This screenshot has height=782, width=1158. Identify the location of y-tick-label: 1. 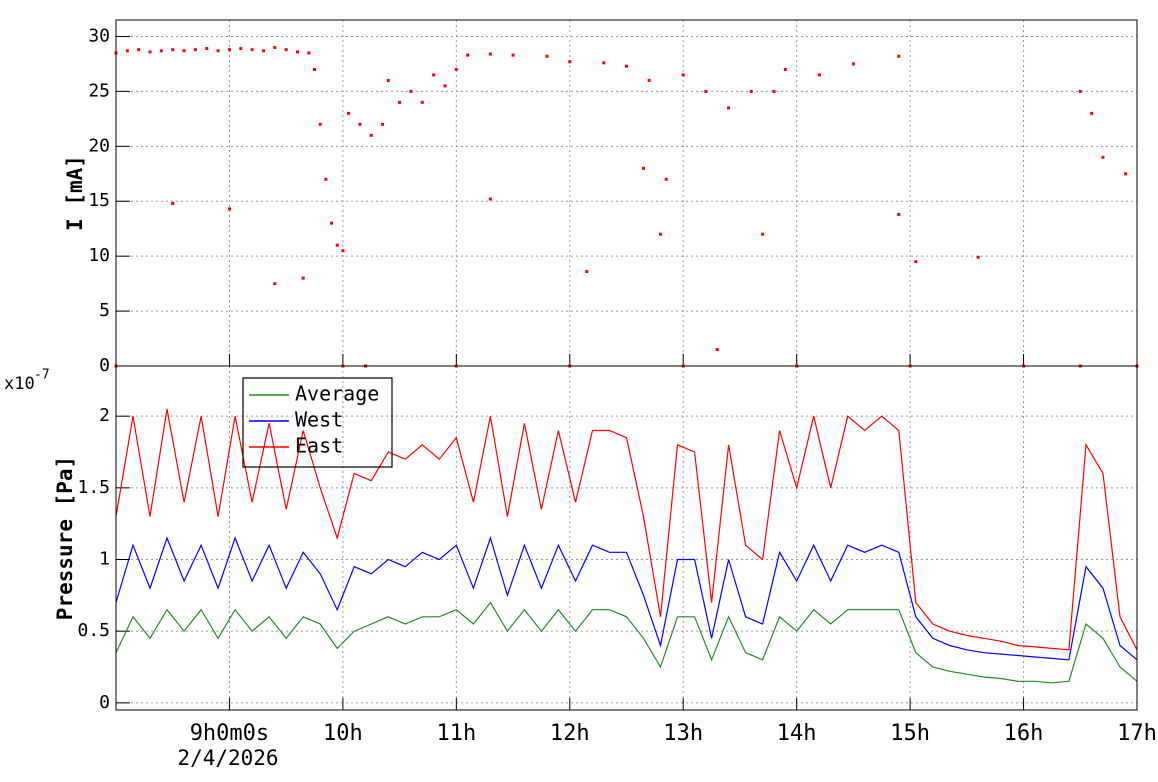
(104, 559).